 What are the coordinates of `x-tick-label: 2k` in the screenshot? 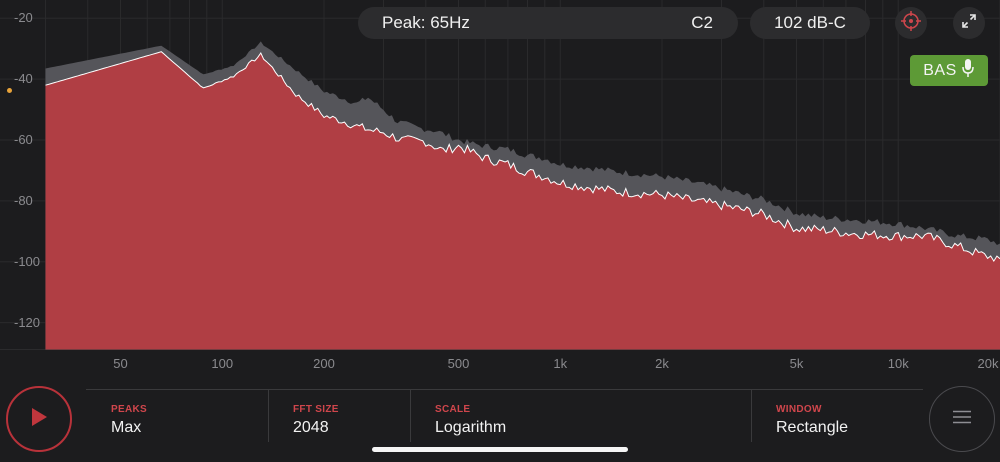 It's located at (662, 363).